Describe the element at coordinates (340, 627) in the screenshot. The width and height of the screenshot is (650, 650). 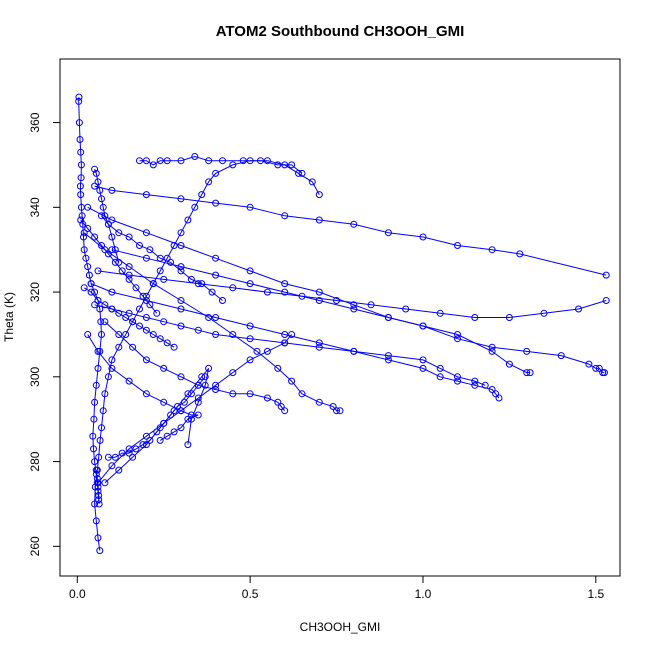
I see `x-axis-label: CH3OOH_GMI` at that location.